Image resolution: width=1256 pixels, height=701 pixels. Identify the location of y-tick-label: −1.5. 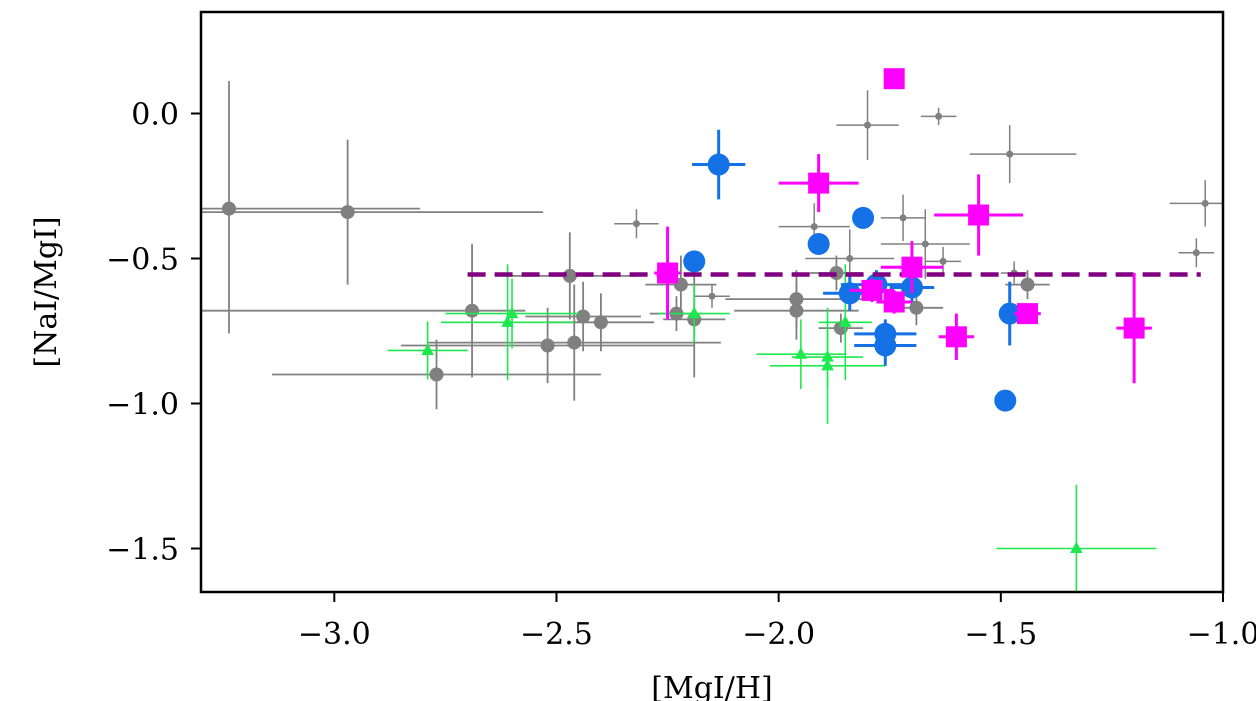
(142, 550).